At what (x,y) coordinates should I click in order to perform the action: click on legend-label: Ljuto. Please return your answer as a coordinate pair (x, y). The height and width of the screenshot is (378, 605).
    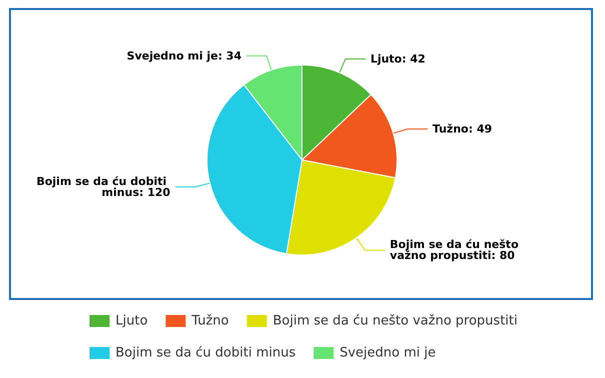
    Looking at the image, I should click on (132, 321).